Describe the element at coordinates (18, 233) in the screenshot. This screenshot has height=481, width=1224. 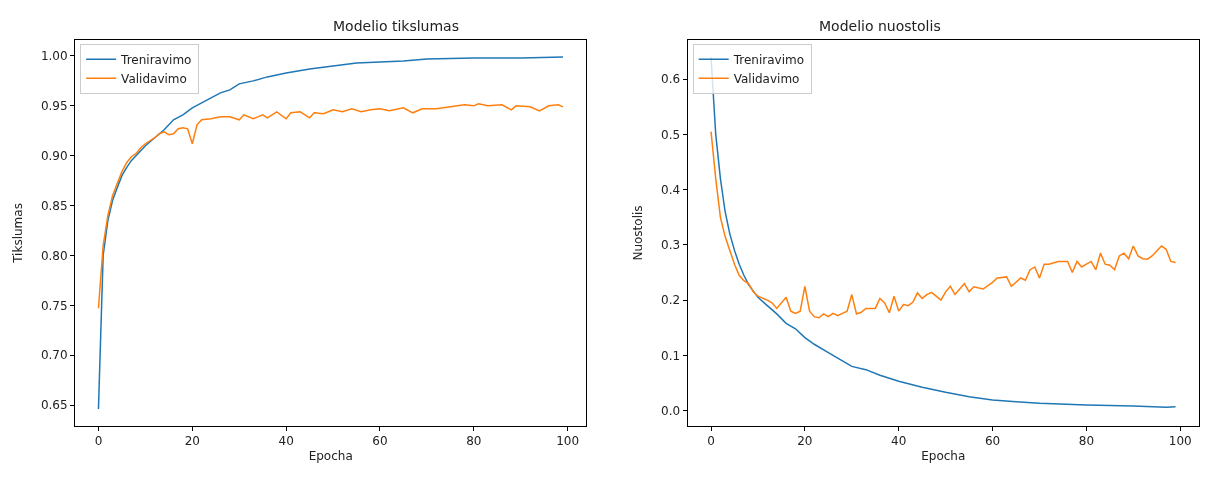
I see `y-axis-title: Tikslumas` at that location.